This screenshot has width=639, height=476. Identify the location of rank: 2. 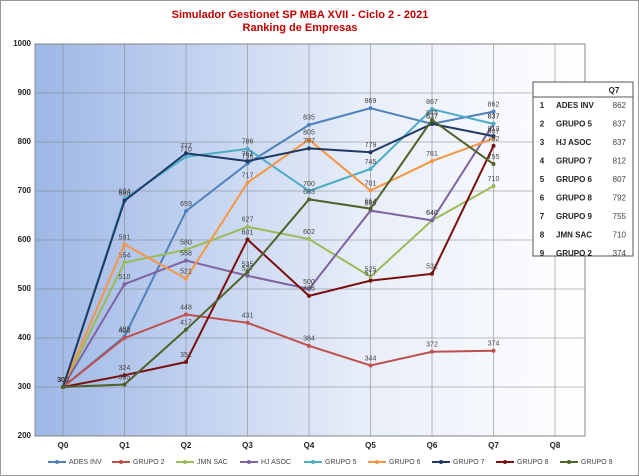
(542, 124).